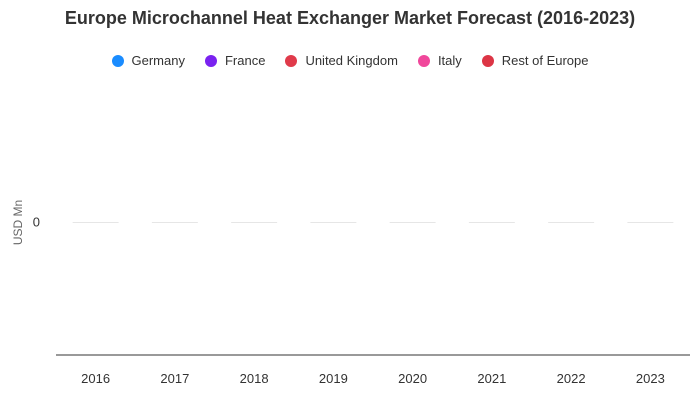 The height and width of the screenshot is (400, 700). I want to click on legend-label-rest-of-europe: Rest of Europe, so click(545, 60).